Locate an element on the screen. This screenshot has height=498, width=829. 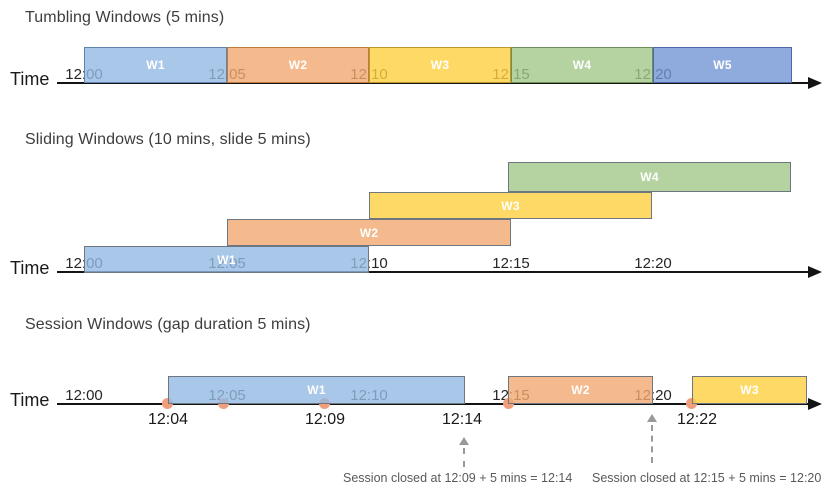
tumbling-window-w4: W4 is located at coordinates (582, 65).